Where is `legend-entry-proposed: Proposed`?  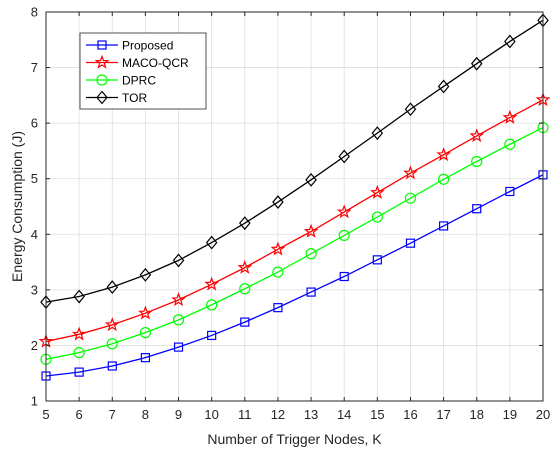 legend-entry-proposed: Proposed is located at coordinates (129, 46).